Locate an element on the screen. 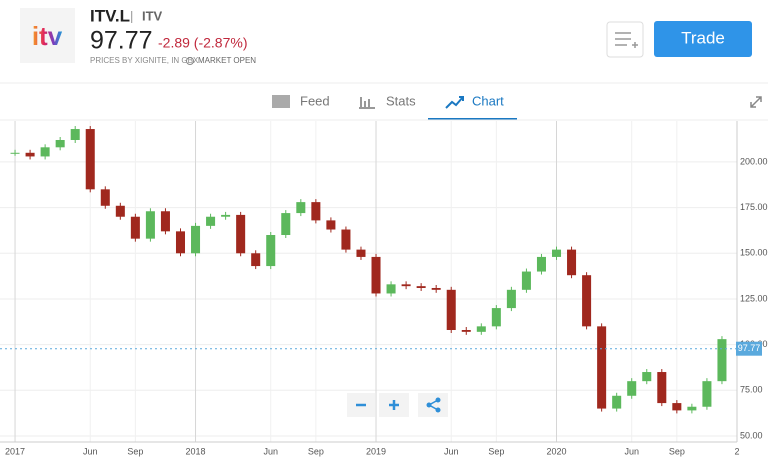  clock-icon is located at coordinates (190, 61).